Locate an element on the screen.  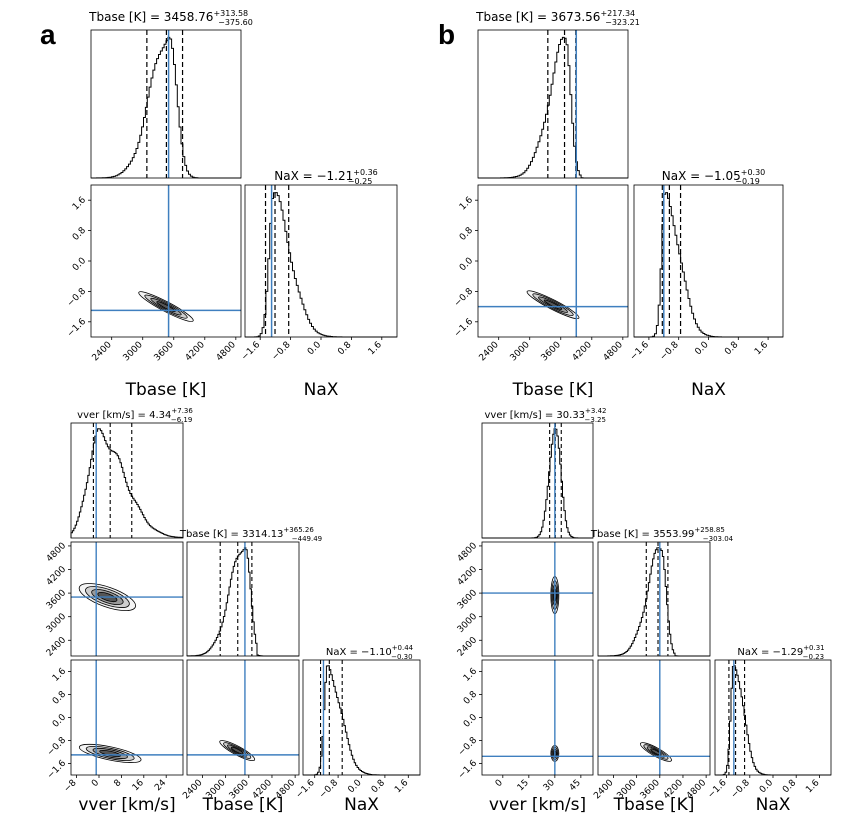
posterior-title: vver [km/s] = 4.34+7.36 −6.19 is located at coordinates (135, 415).